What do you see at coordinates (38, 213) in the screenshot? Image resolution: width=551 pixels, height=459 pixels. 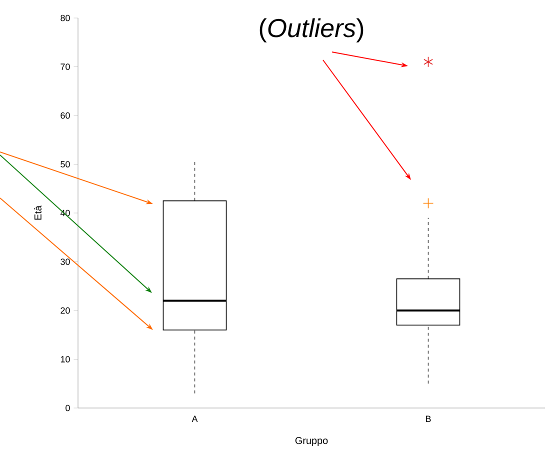 I see `y-axis-title: Età` at bounding box center [38, 213].